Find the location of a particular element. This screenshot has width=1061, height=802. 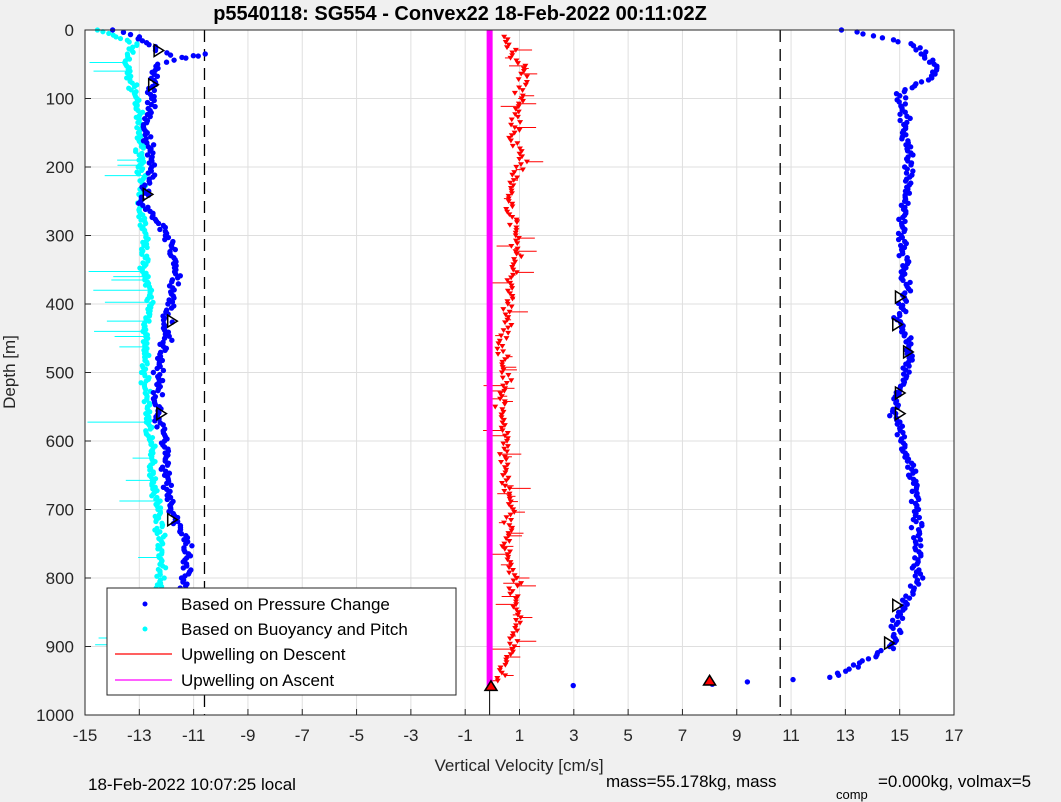

comp-text: =0.000kg, volmax=5 is located at coordinates (955, 781).